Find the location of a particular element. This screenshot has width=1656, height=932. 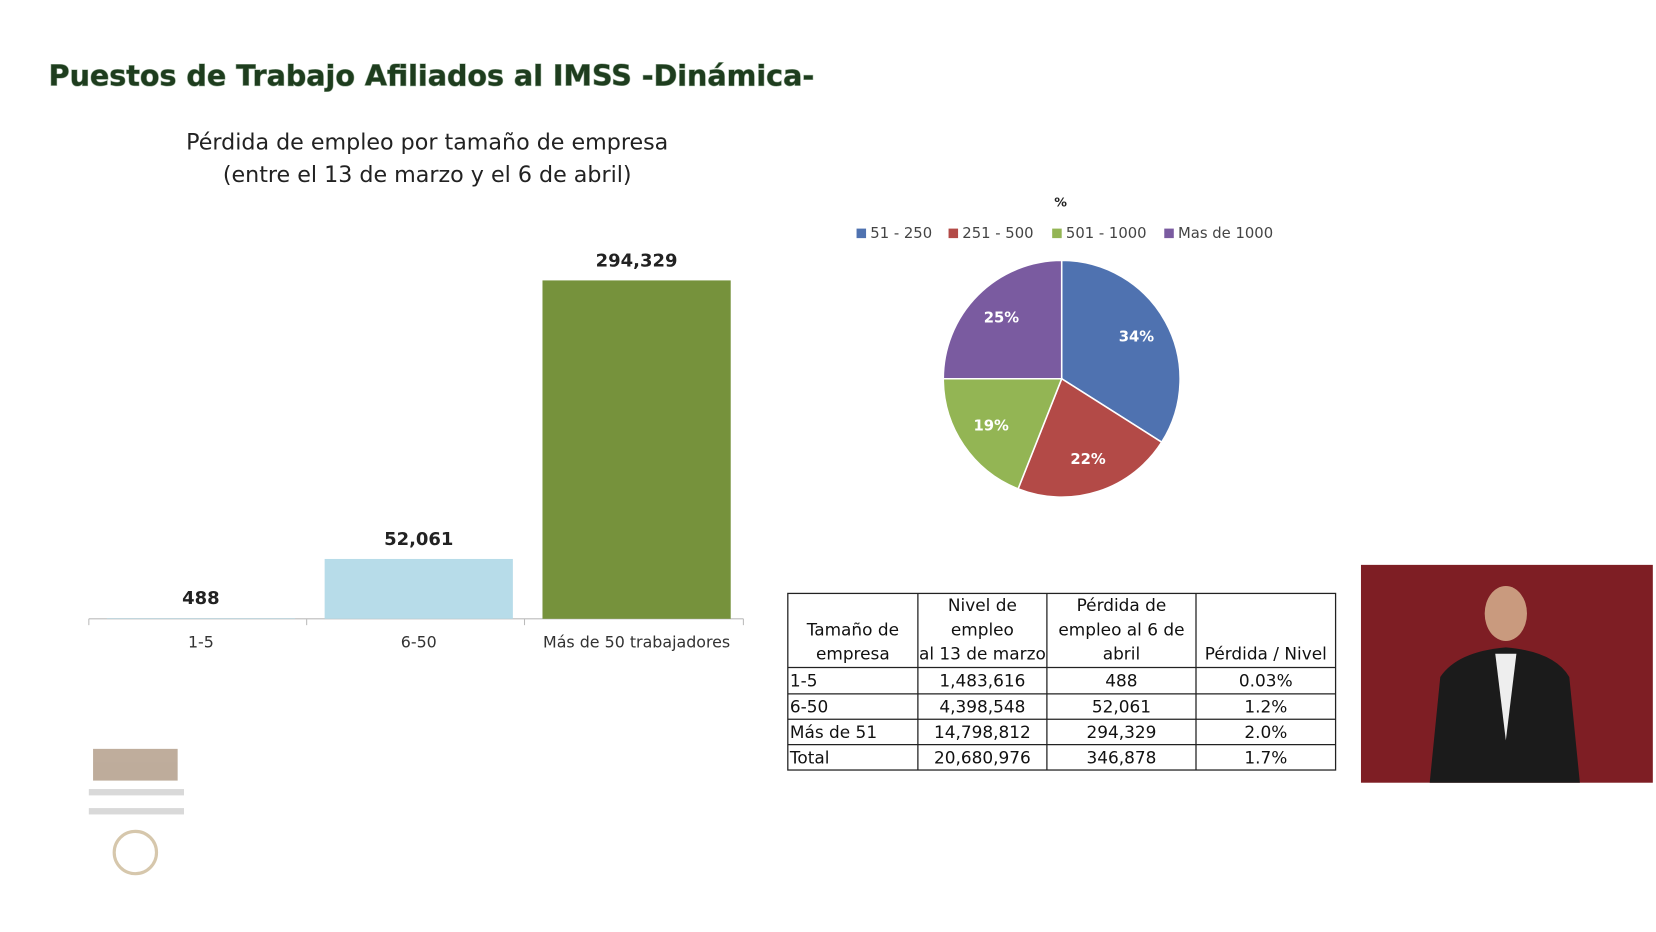

slice-label: 25% is located at coordinates (1002, 317).